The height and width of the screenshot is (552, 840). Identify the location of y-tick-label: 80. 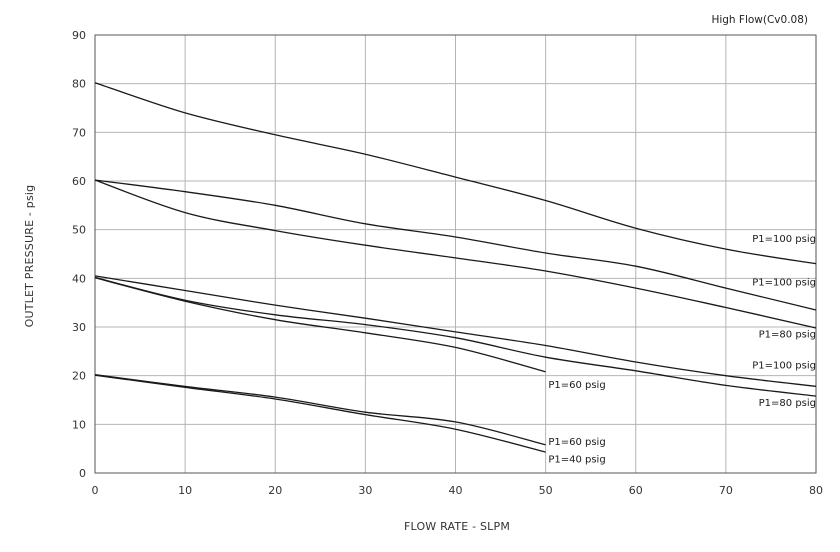
(79, 84).